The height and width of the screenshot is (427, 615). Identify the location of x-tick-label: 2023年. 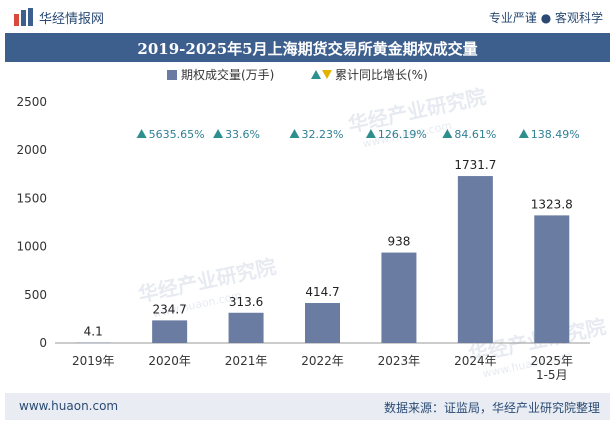
(399, 361).